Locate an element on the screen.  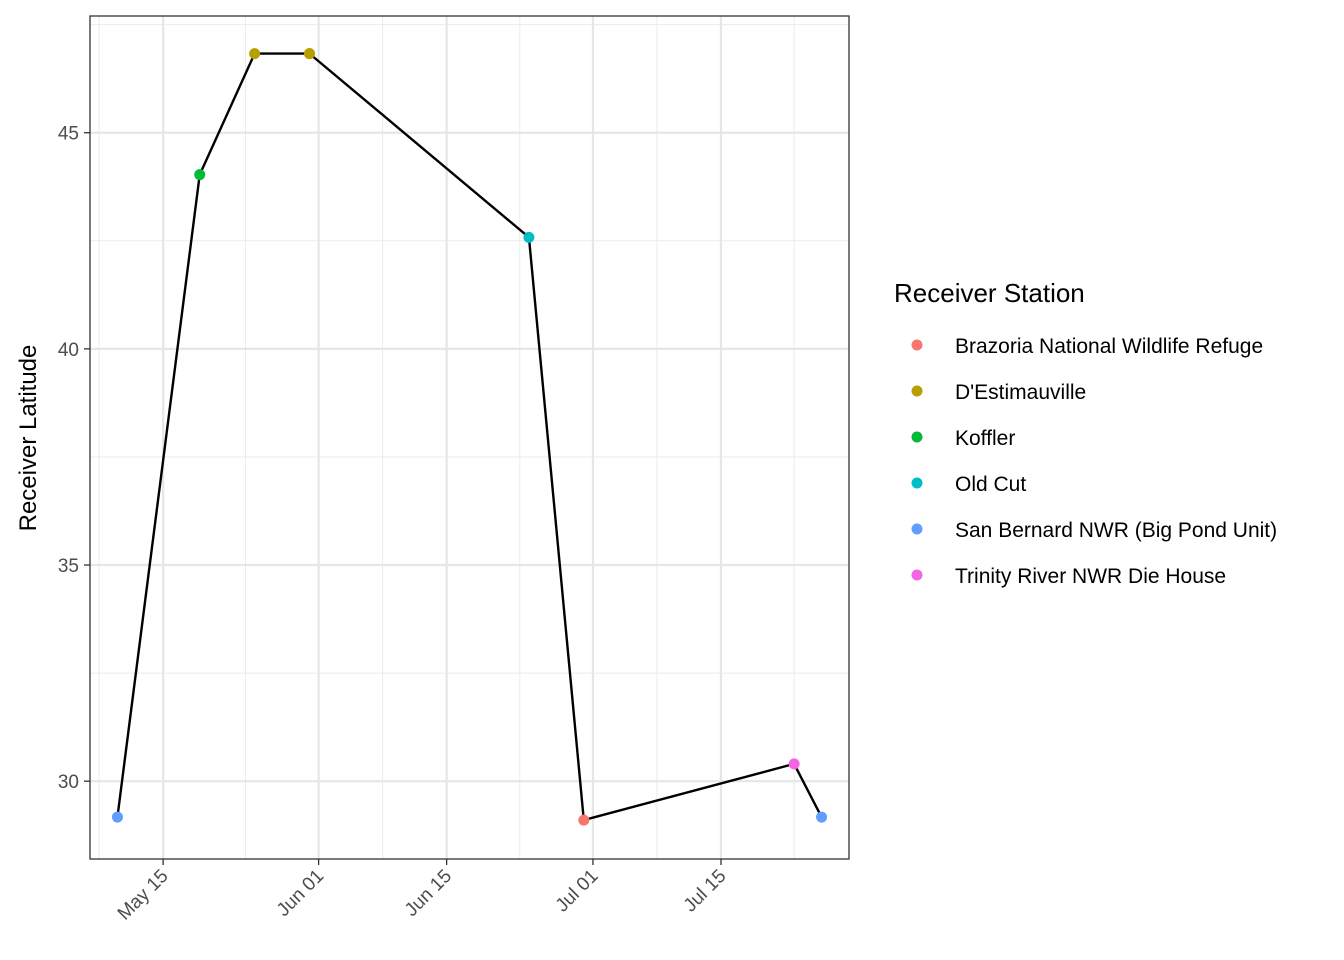
y-axis: 30 35 40 45 is located at coordinates (74, 458).